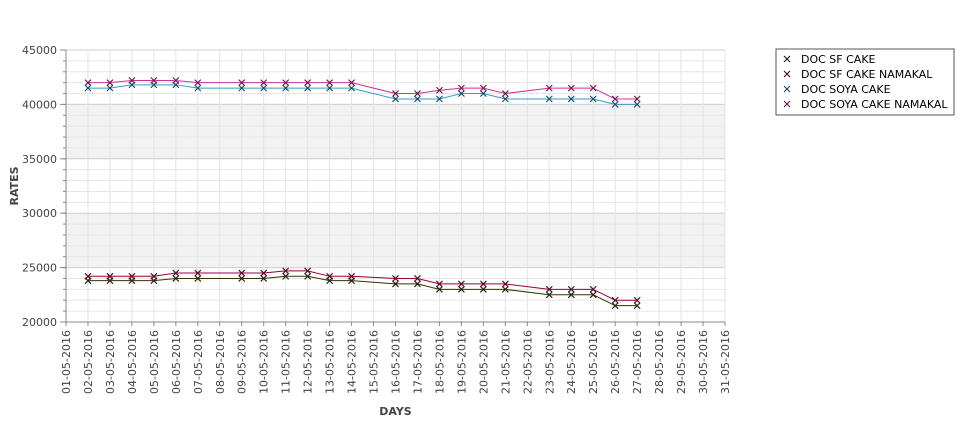 The image size is (975, 429). What do you see at coordinates (39, 213) in the screenshot?
I see `y-tick-label: 30000` at bounding box center [39, 213].